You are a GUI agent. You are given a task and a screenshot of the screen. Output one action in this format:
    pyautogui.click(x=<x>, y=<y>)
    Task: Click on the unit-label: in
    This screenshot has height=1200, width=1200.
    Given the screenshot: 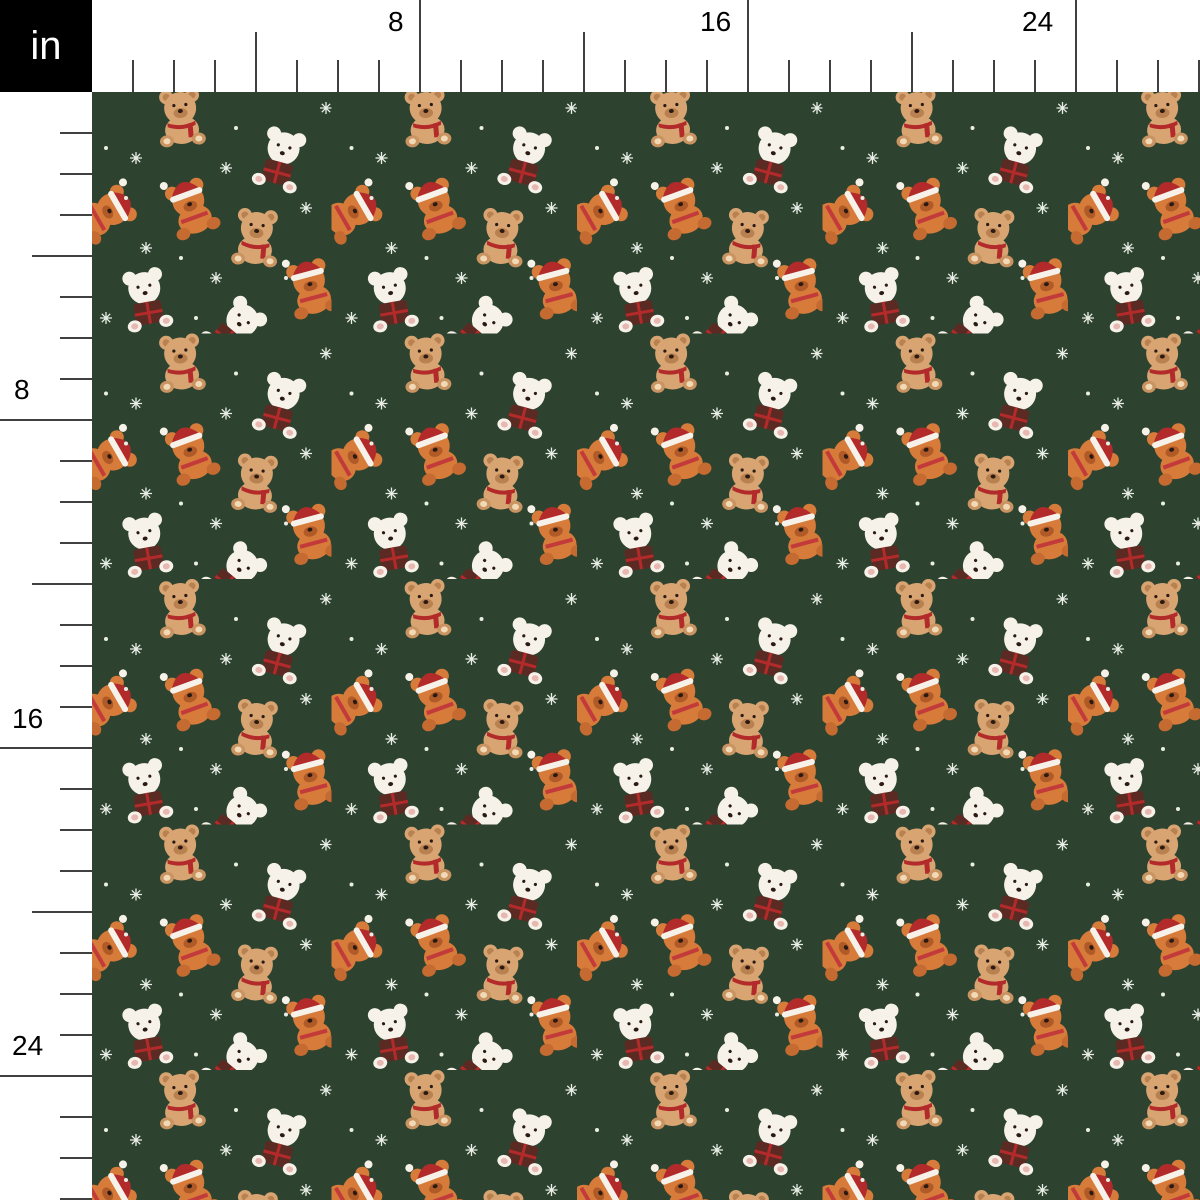 What is the action you would take?
    pyautogui.click(x=46, y=46)
    